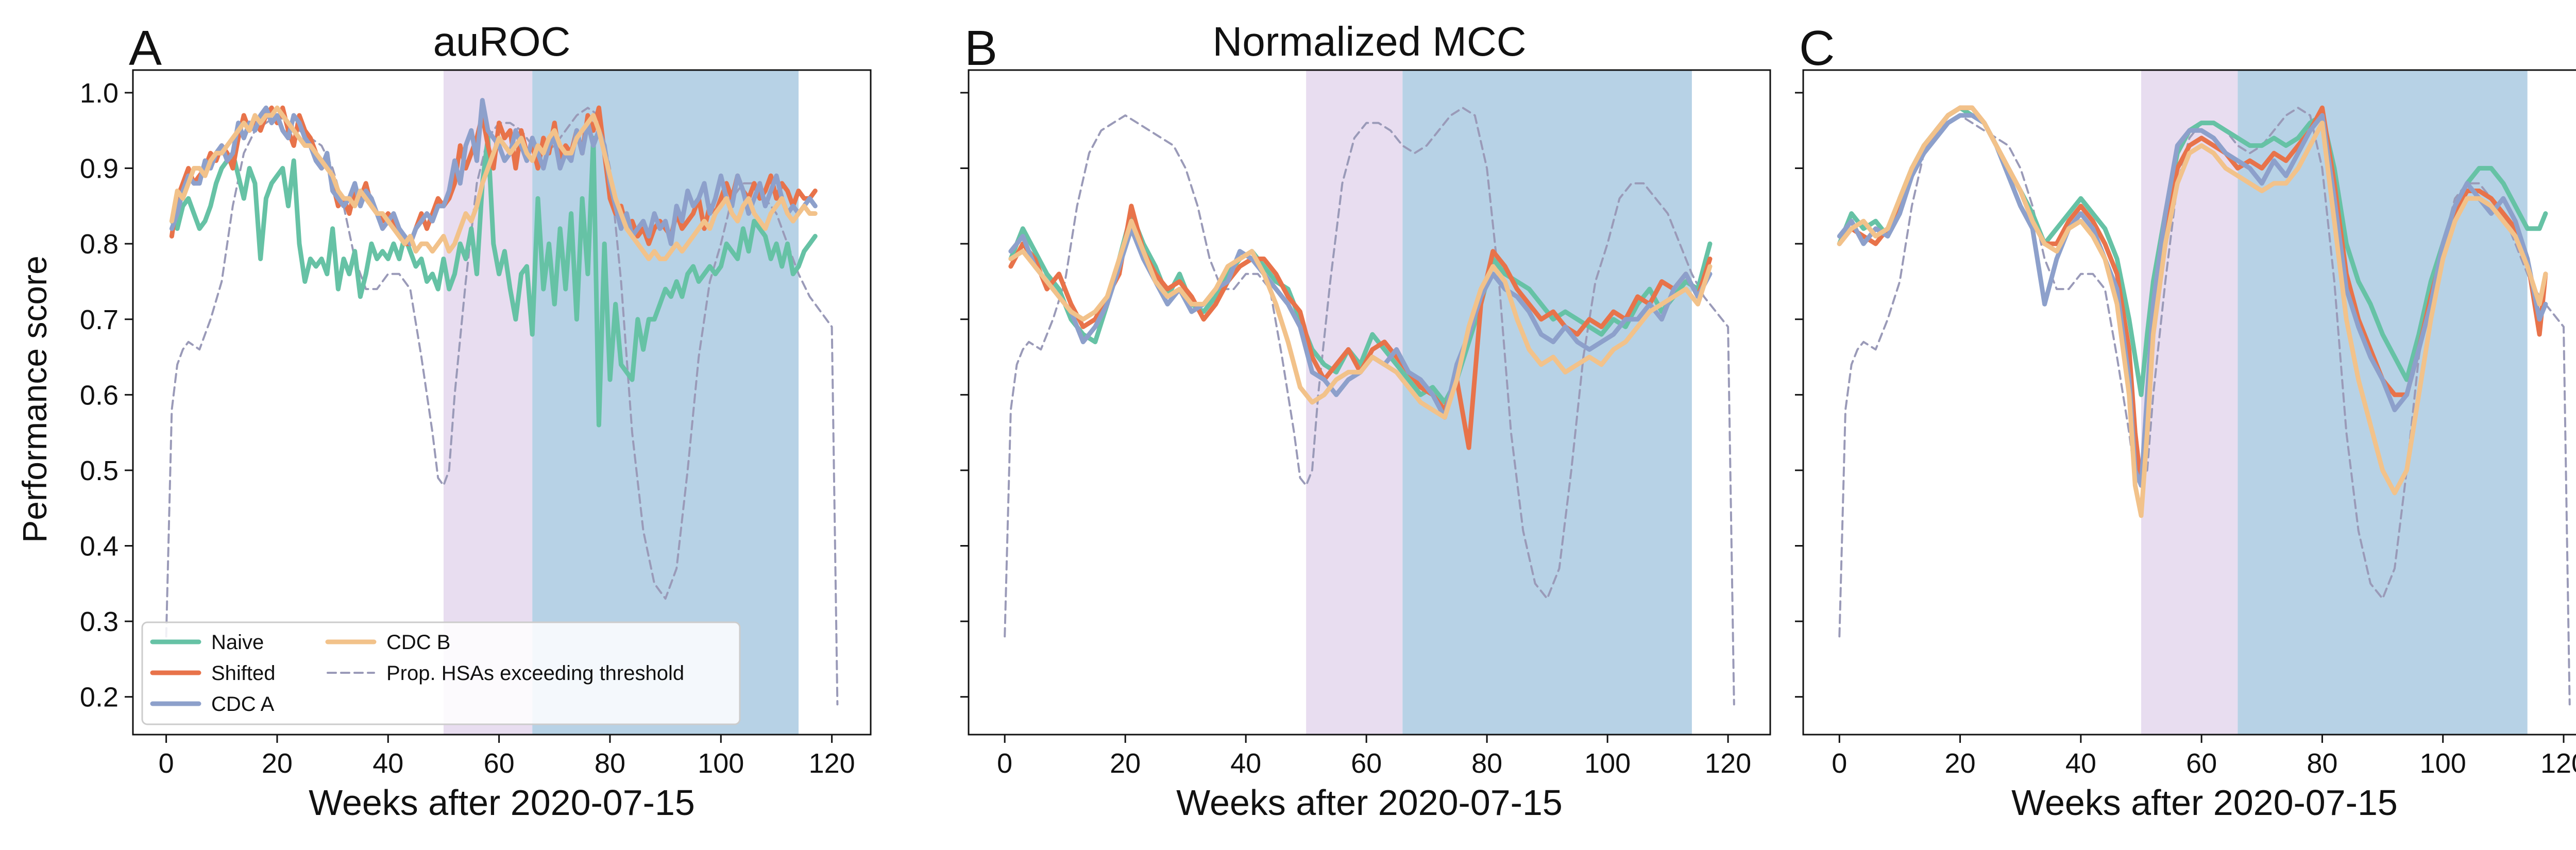 The image size is (2576, 850). What do you see at coordinates (1370, 41) in the screenshot?
I see `panel-title: Normalized MCC` at bounding box center [1370, 41].